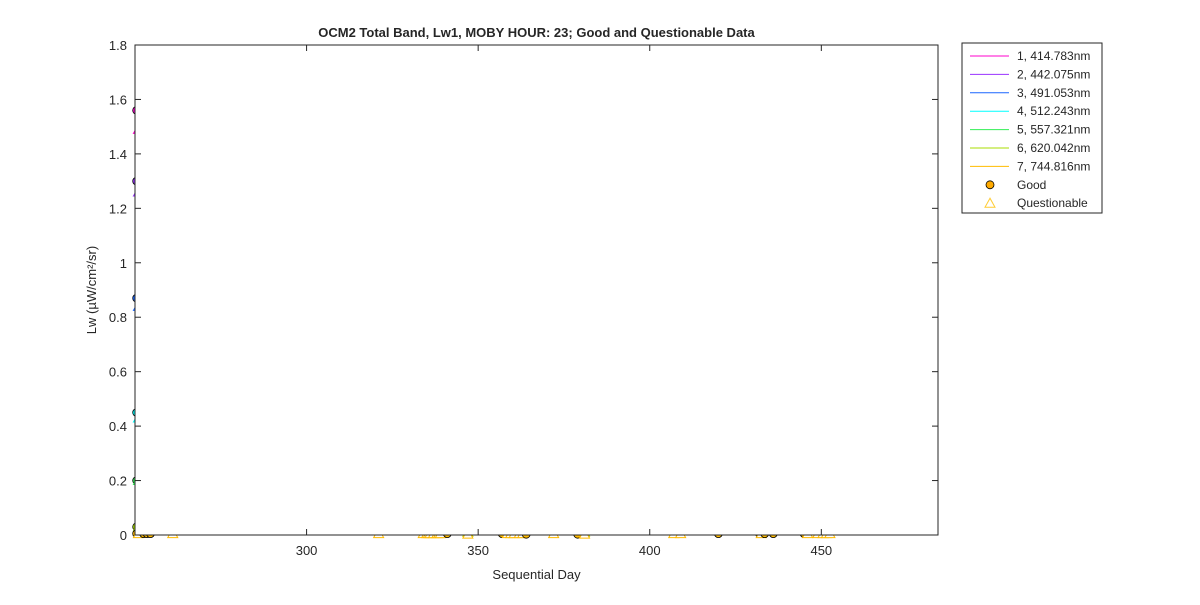 The height and width of the screenshot is (605, 1200). What do you see at coordinates (118, 99) in the screenshot?
I see `y-tick-label: 1.6` at bounding box center [118, 99].